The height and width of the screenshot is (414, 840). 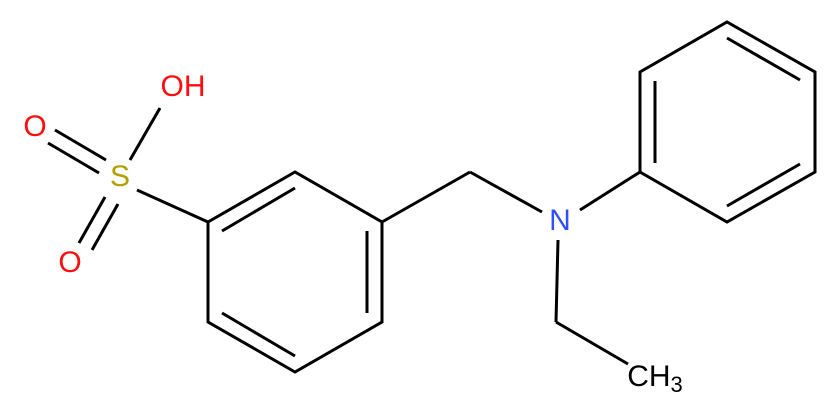 What do you see at coordinates (183, 86) in the screenshot?
I see `atom-label: OH` at bounding box center [183, 86].